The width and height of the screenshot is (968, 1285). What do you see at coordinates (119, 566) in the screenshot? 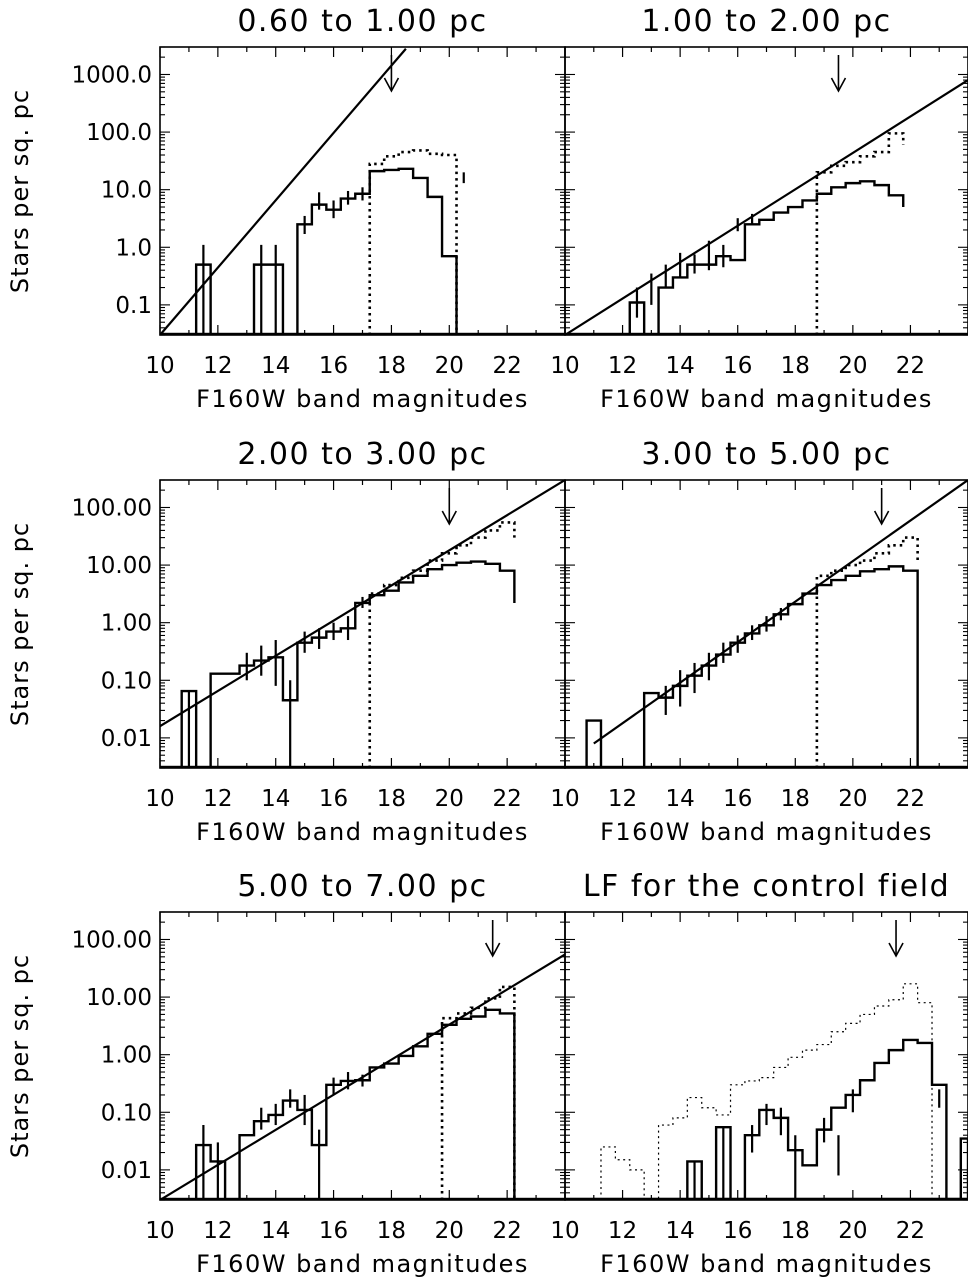
I see `y-tick-label: 10.00` at bounding box center [119, 566].